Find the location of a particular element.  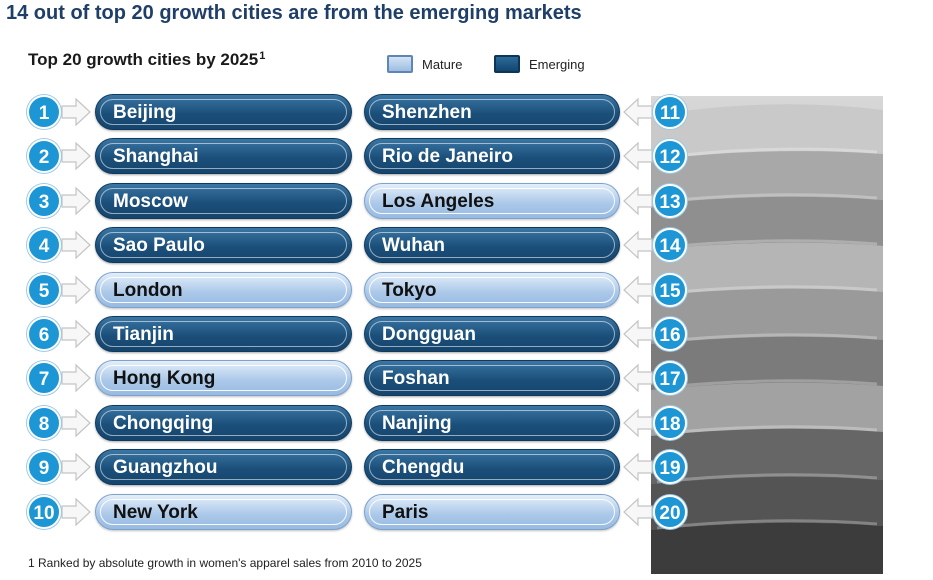

city-pill-7: Hong Kong is located at coordinates (223, 378).